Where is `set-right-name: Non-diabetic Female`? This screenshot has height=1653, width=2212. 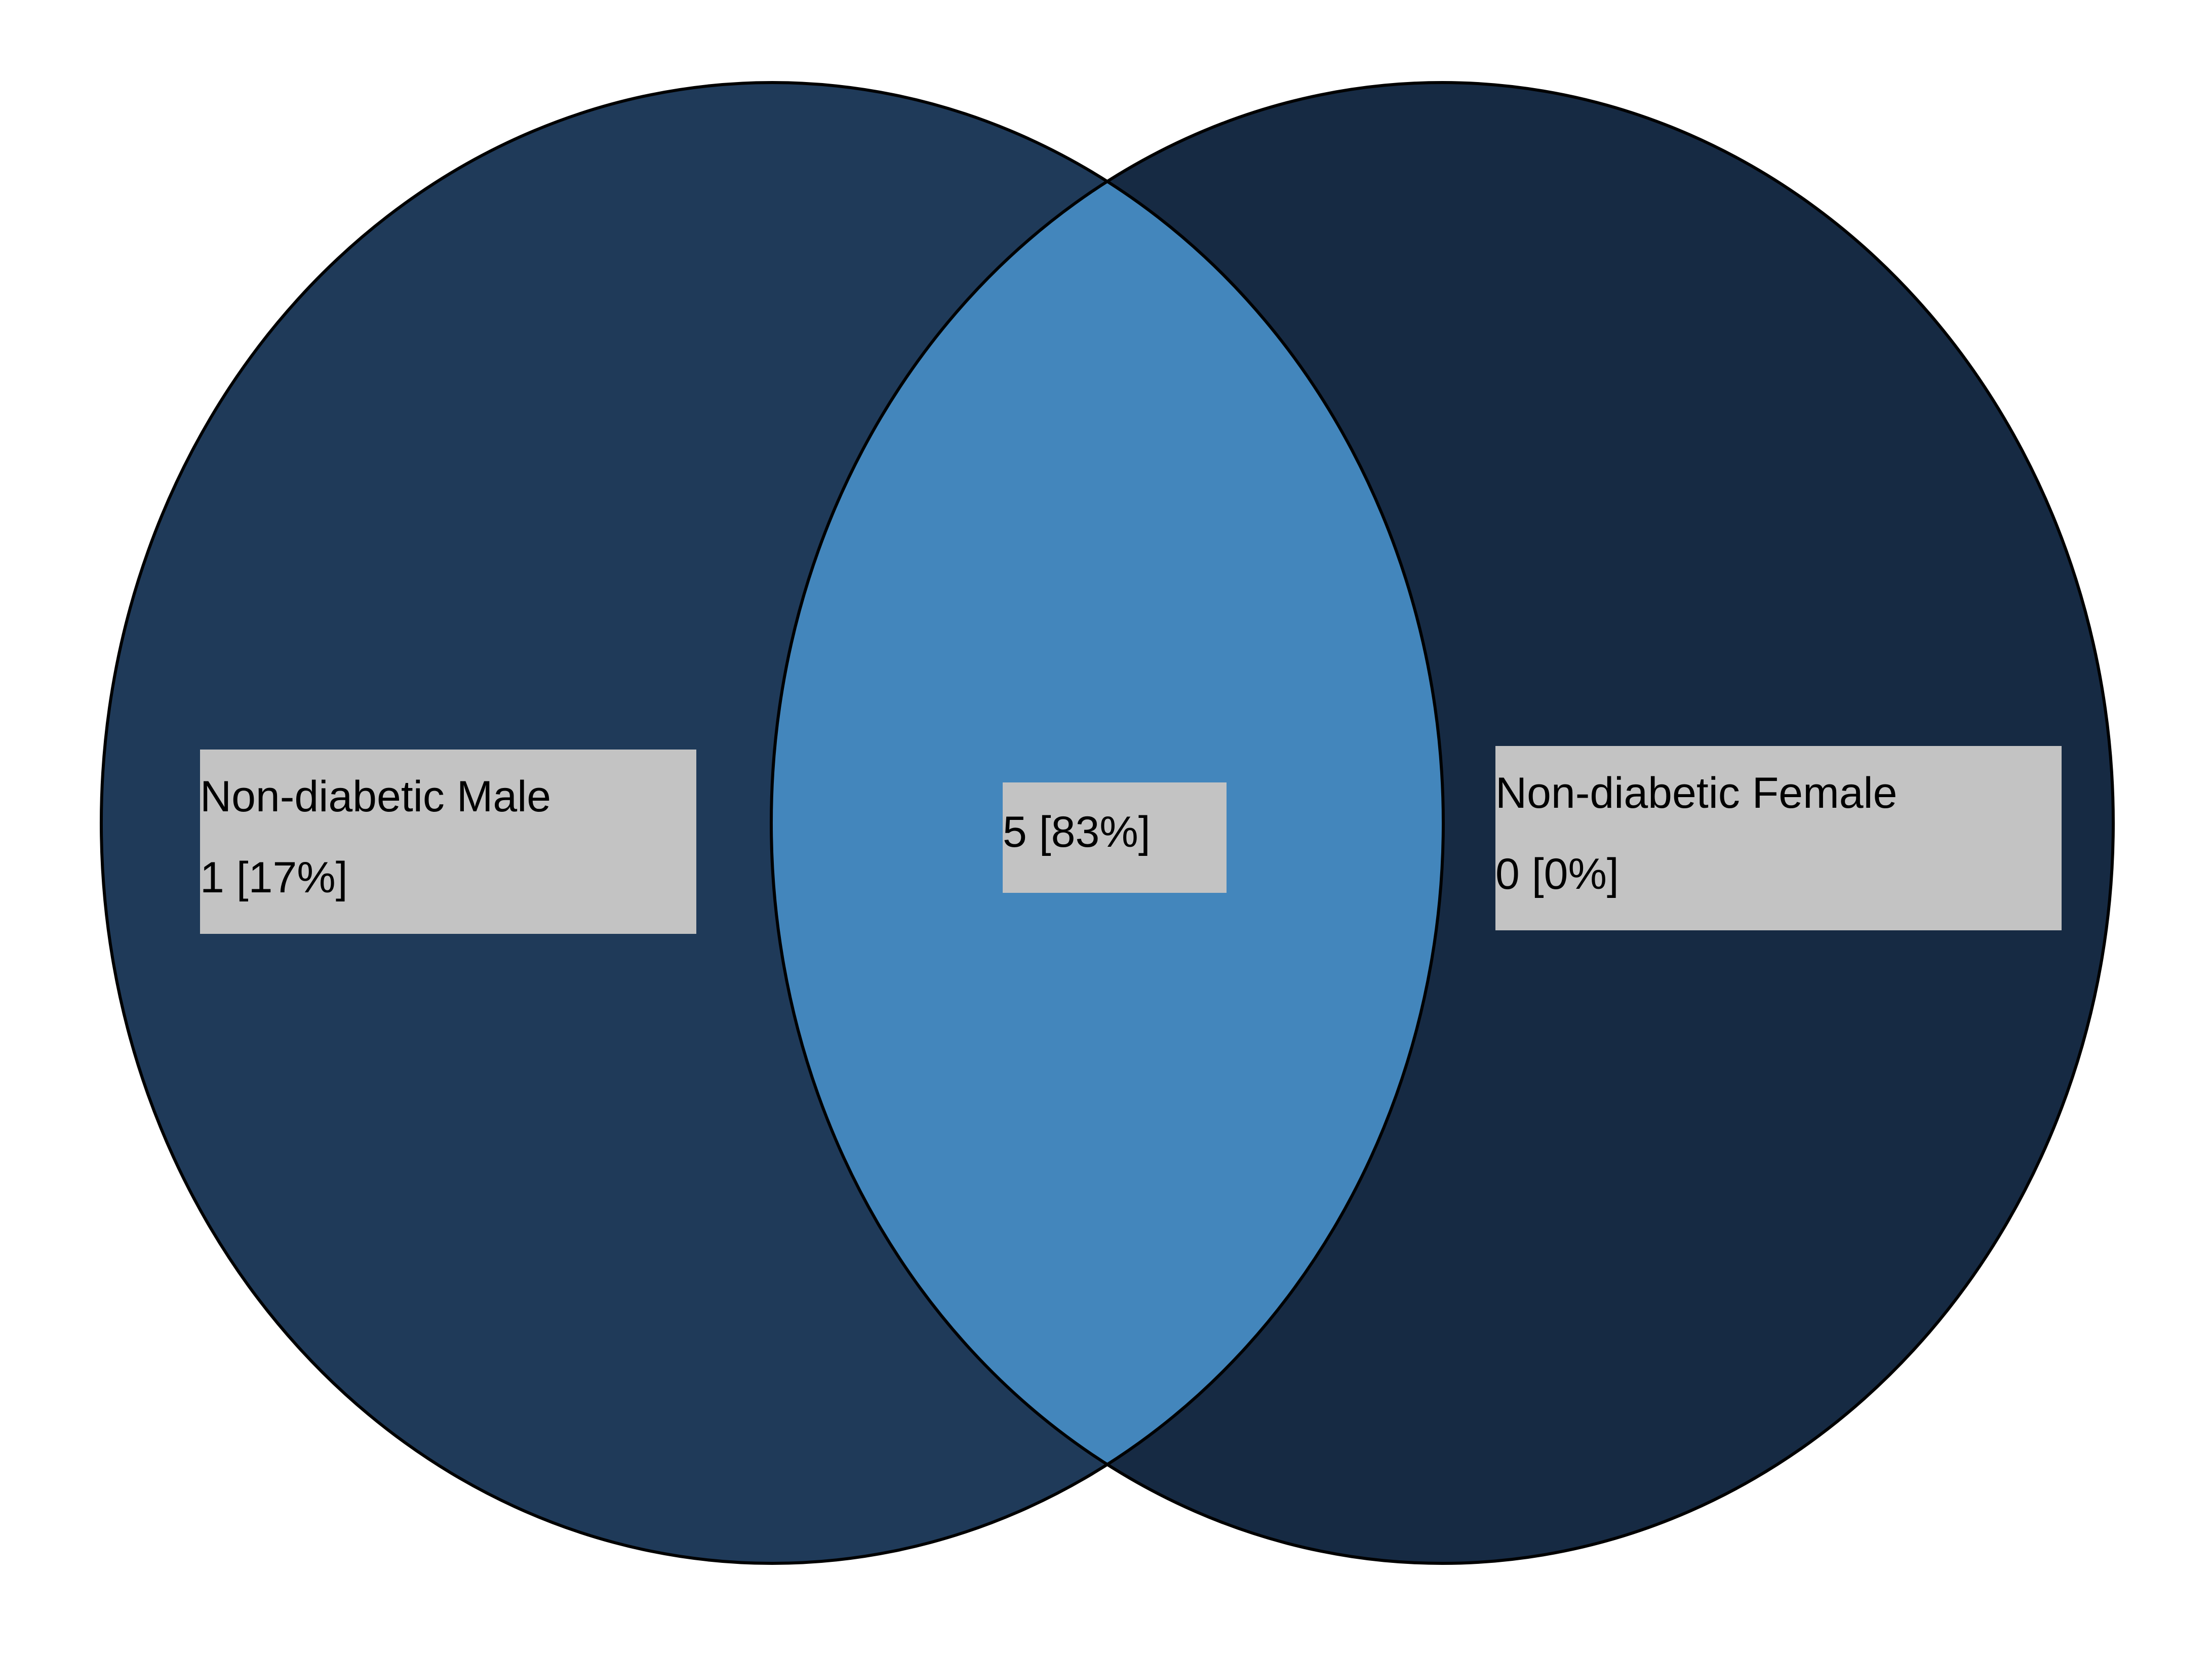
set-right-name: Non-diabetic Female is located at coordinates (1696, 793).